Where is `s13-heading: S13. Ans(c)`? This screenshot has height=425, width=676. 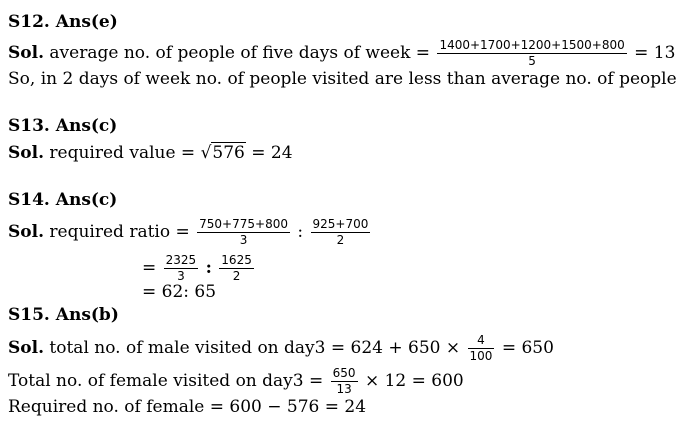
s13-heading: S13. Ans(c) is located at coordinates (63, 126).